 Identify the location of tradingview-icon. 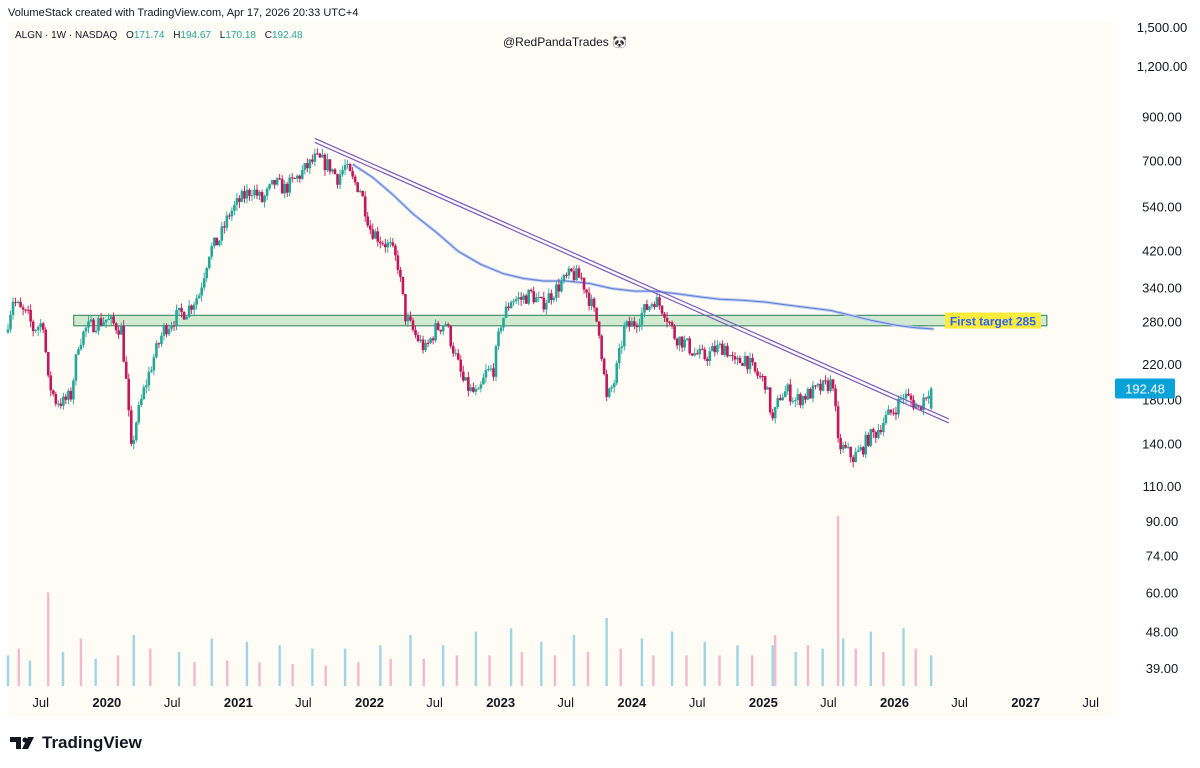
(22, 743).